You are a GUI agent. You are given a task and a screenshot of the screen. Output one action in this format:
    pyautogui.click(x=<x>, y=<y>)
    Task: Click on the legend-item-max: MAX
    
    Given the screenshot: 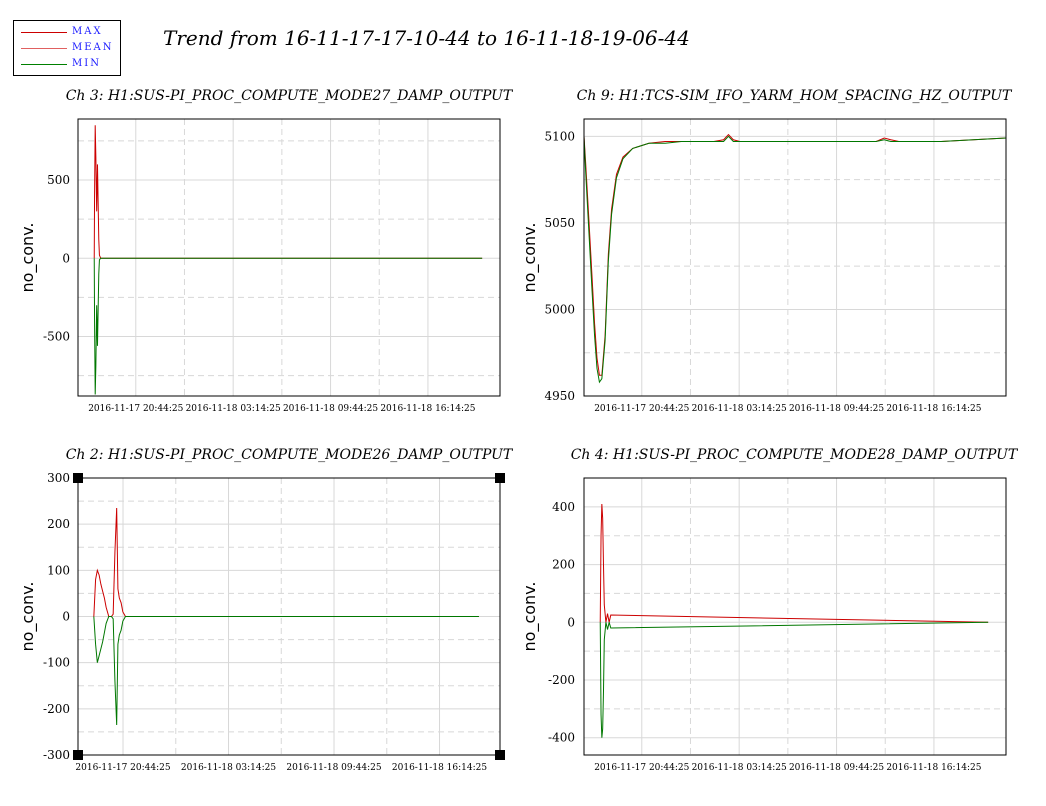 What is the action you would take?
    pyautogui.click(x=67, y=33)
    